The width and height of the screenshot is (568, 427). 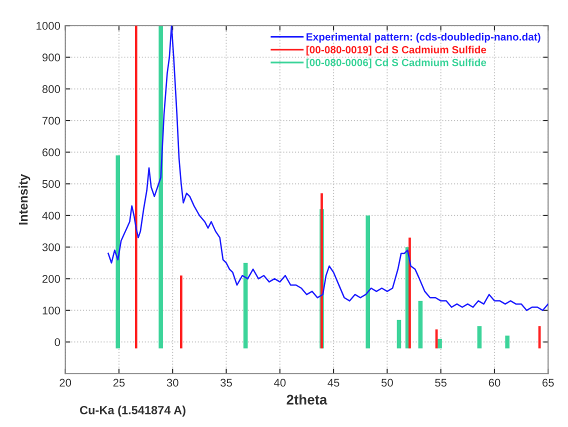 I want to click on x-tick-label: 65, so click(x=548, y=382).